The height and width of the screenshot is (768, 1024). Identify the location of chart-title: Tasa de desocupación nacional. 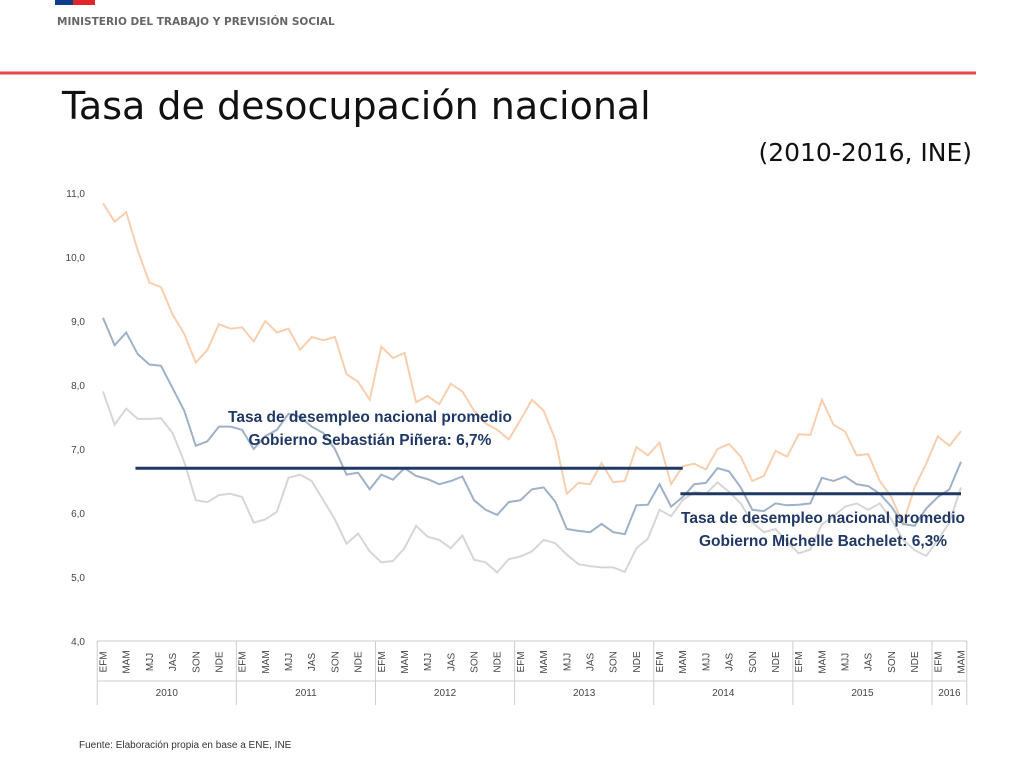
(356, 106).